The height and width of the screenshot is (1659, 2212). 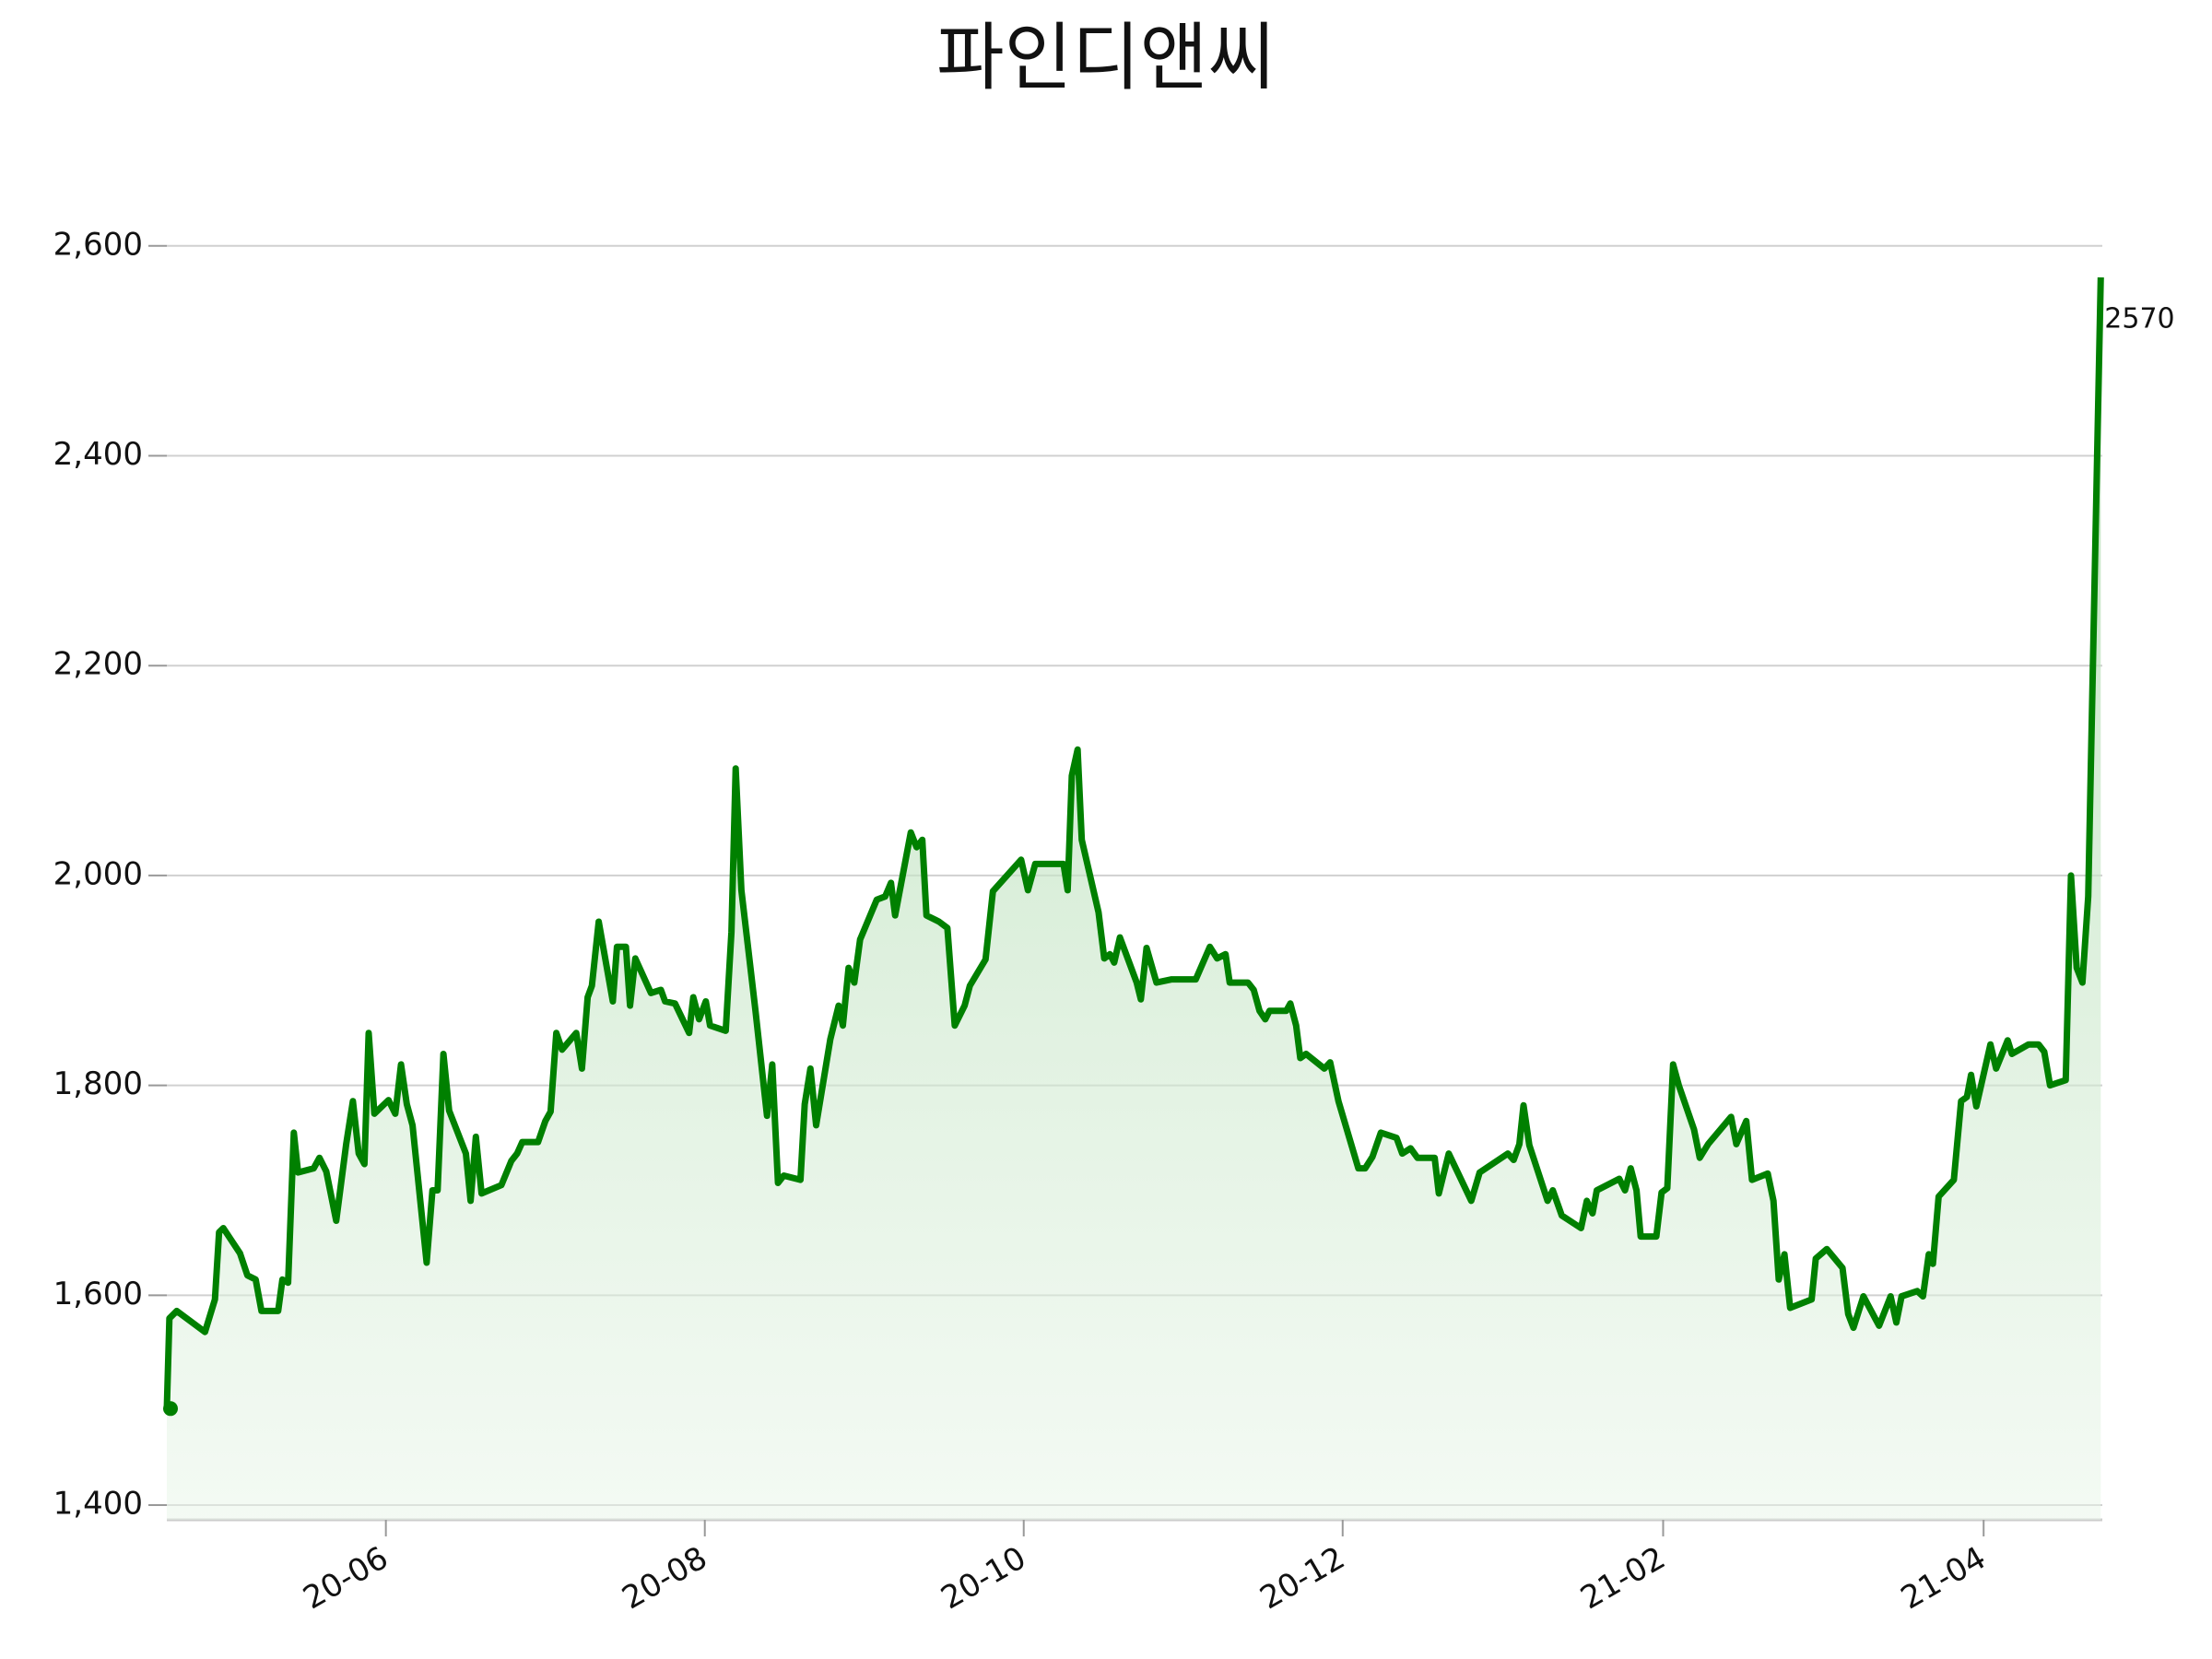 What do you see at coordinates (664, 1578) in the screenshot?
I see `x-tick-label: 20-08` at bounding box center [664, 1578].